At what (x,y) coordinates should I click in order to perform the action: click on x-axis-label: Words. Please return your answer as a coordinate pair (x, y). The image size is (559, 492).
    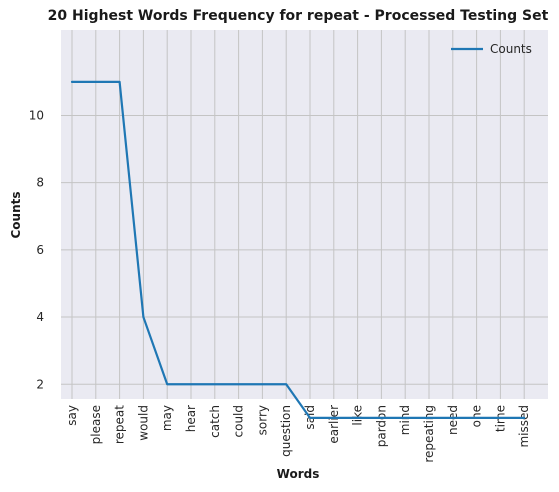
    Looking at the image, I should click on (298, 474).